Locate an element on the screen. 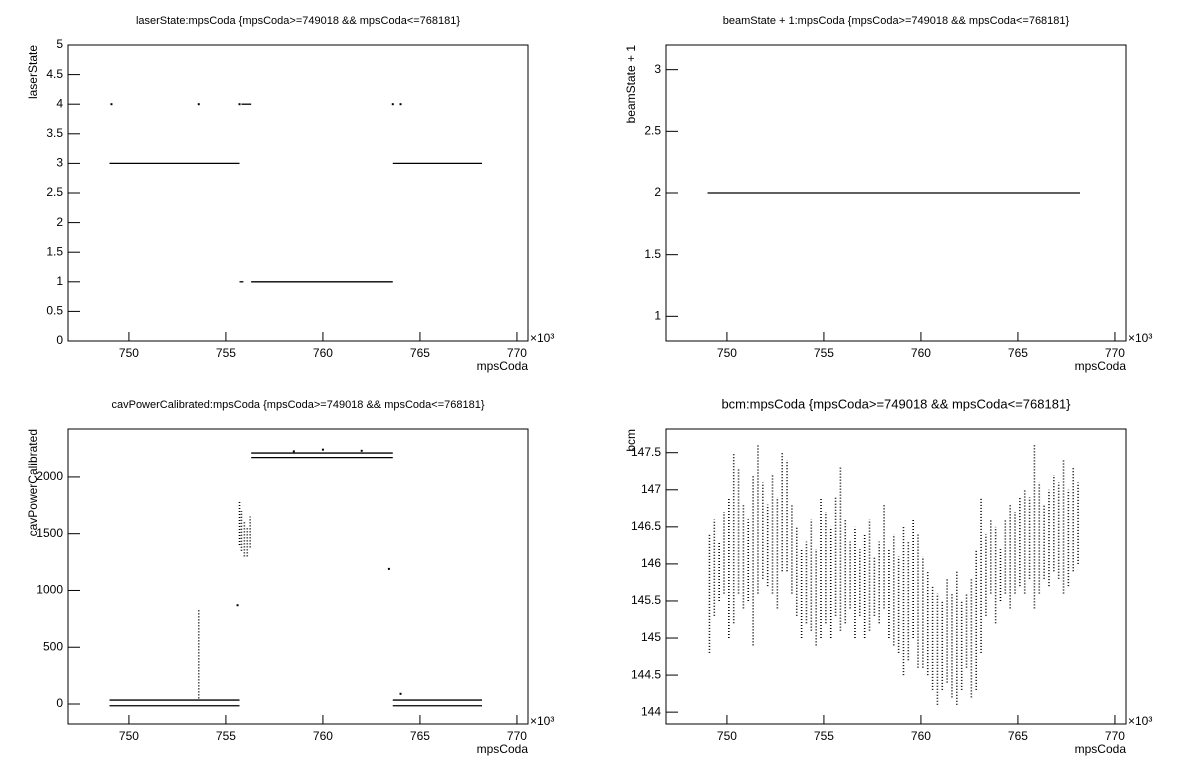 This screenshot has height=772, width=1196. y-axis-label: cavPowerCalibrated is located at coordinates (33, 482).